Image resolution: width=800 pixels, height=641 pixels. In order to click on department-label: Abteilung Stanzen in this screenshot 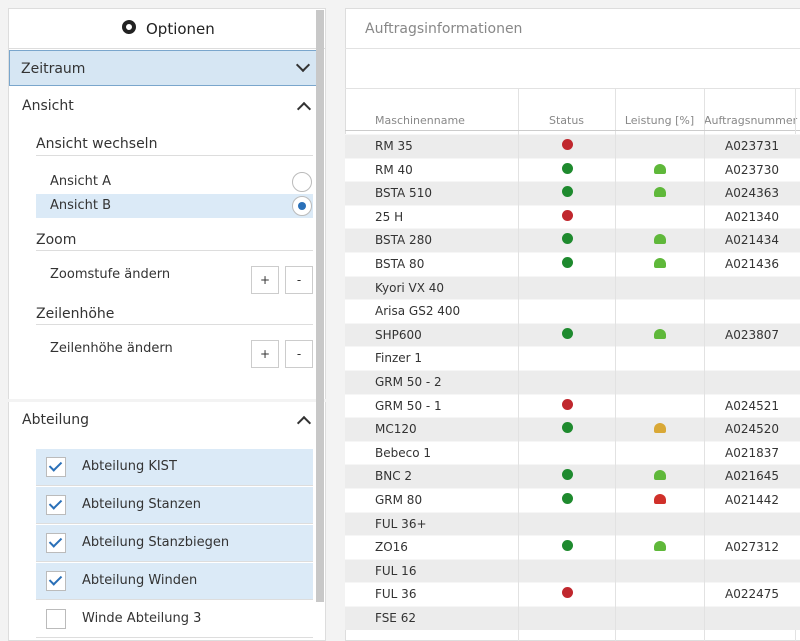, I will do `click(141, 504)`.